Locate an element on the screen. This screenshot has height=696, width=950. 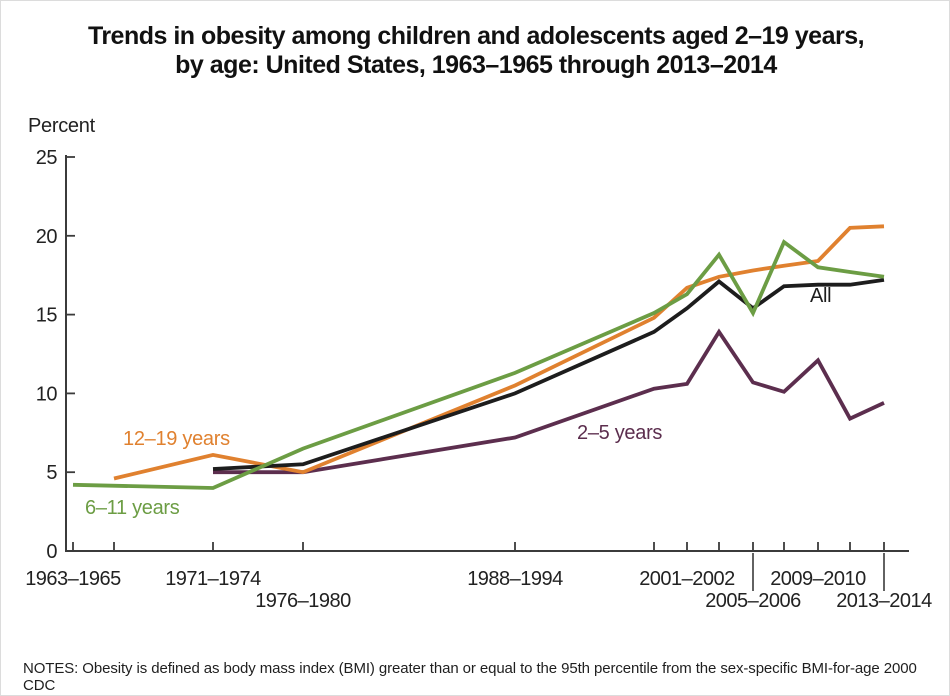
y-tick-label: 5 is located at coordinates (51, 473).